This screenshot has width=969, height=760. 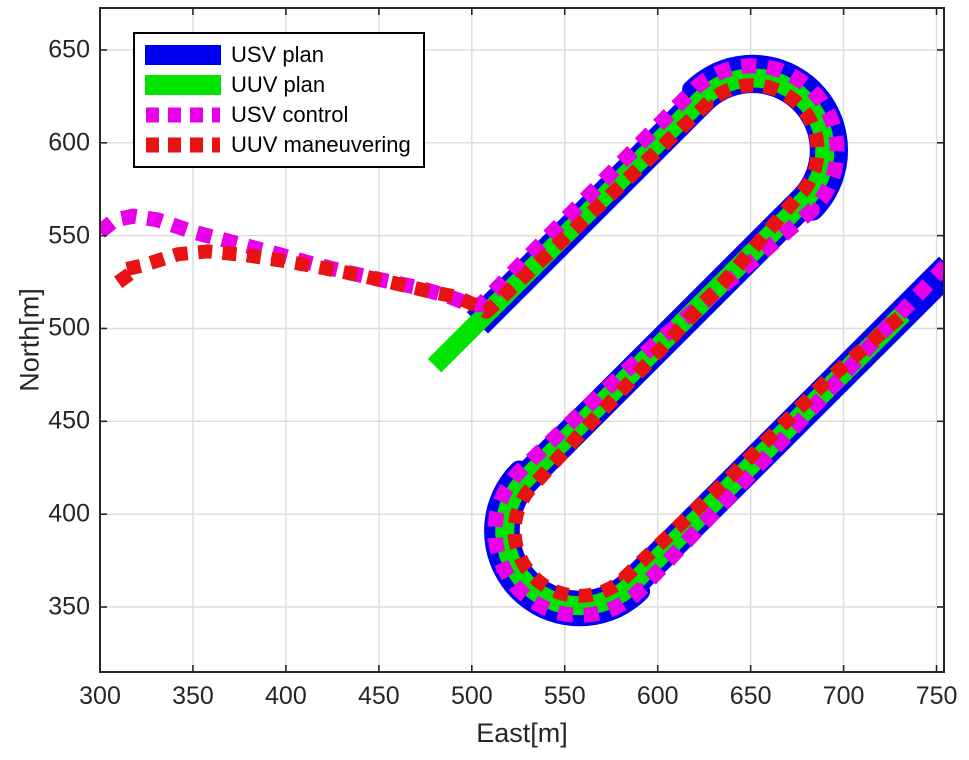 What do you see at coordinates (69, 142) in the screenshot?
I see `y-tick-label: 600` at bounding box center [69, 142].